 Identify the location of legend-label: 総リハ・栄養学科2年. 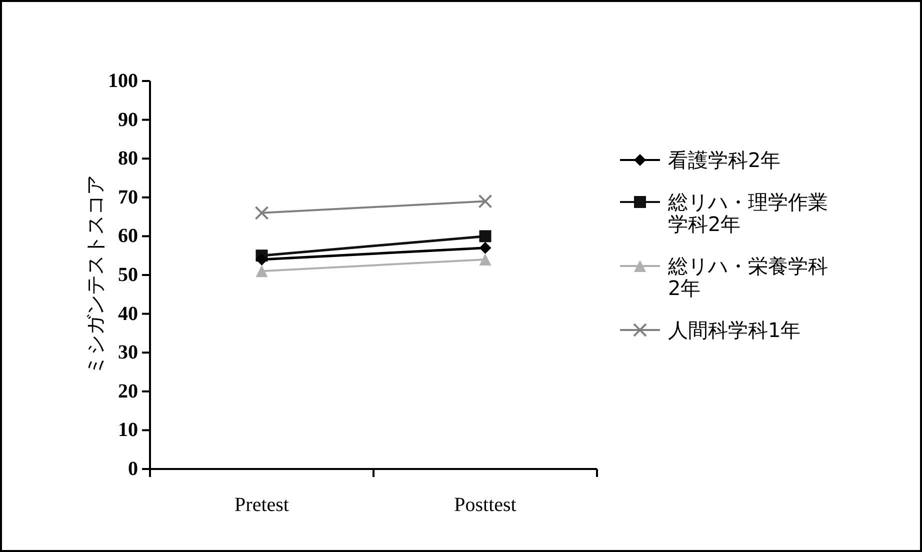
(747, 277).